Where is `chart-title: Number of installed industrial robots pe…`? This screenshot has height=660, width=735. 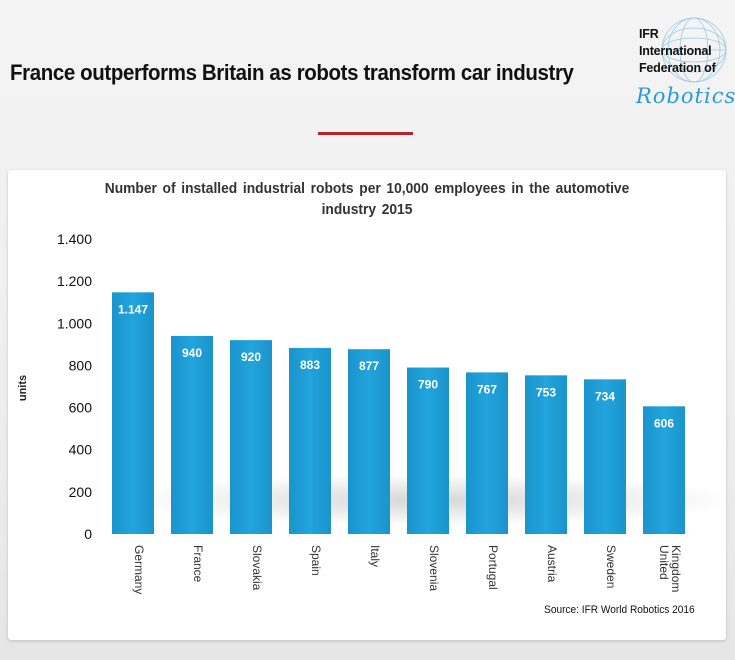
chart-title: Number of installed industrial robots pe… is located at coordinates (367, 199).